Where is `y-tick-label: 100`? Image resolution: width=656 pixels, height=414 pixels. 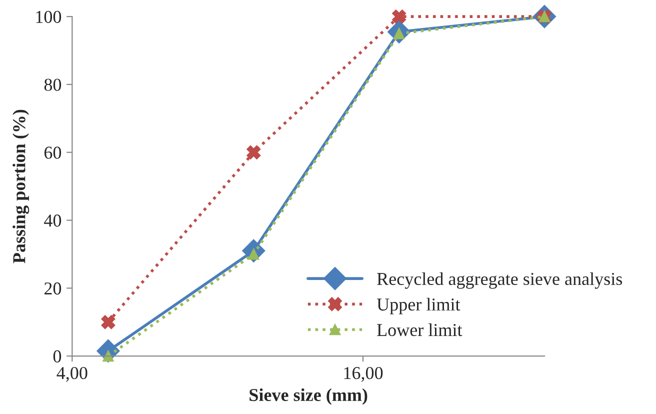 y-tick-label: 100 is located at coordinates (49, 16).